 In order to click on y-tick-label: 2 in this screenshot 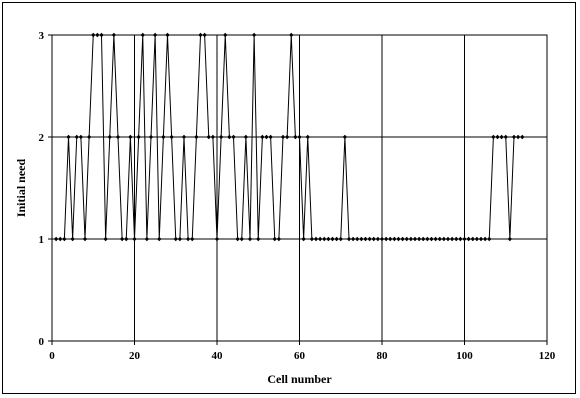, I will do `click(42, 138)`.